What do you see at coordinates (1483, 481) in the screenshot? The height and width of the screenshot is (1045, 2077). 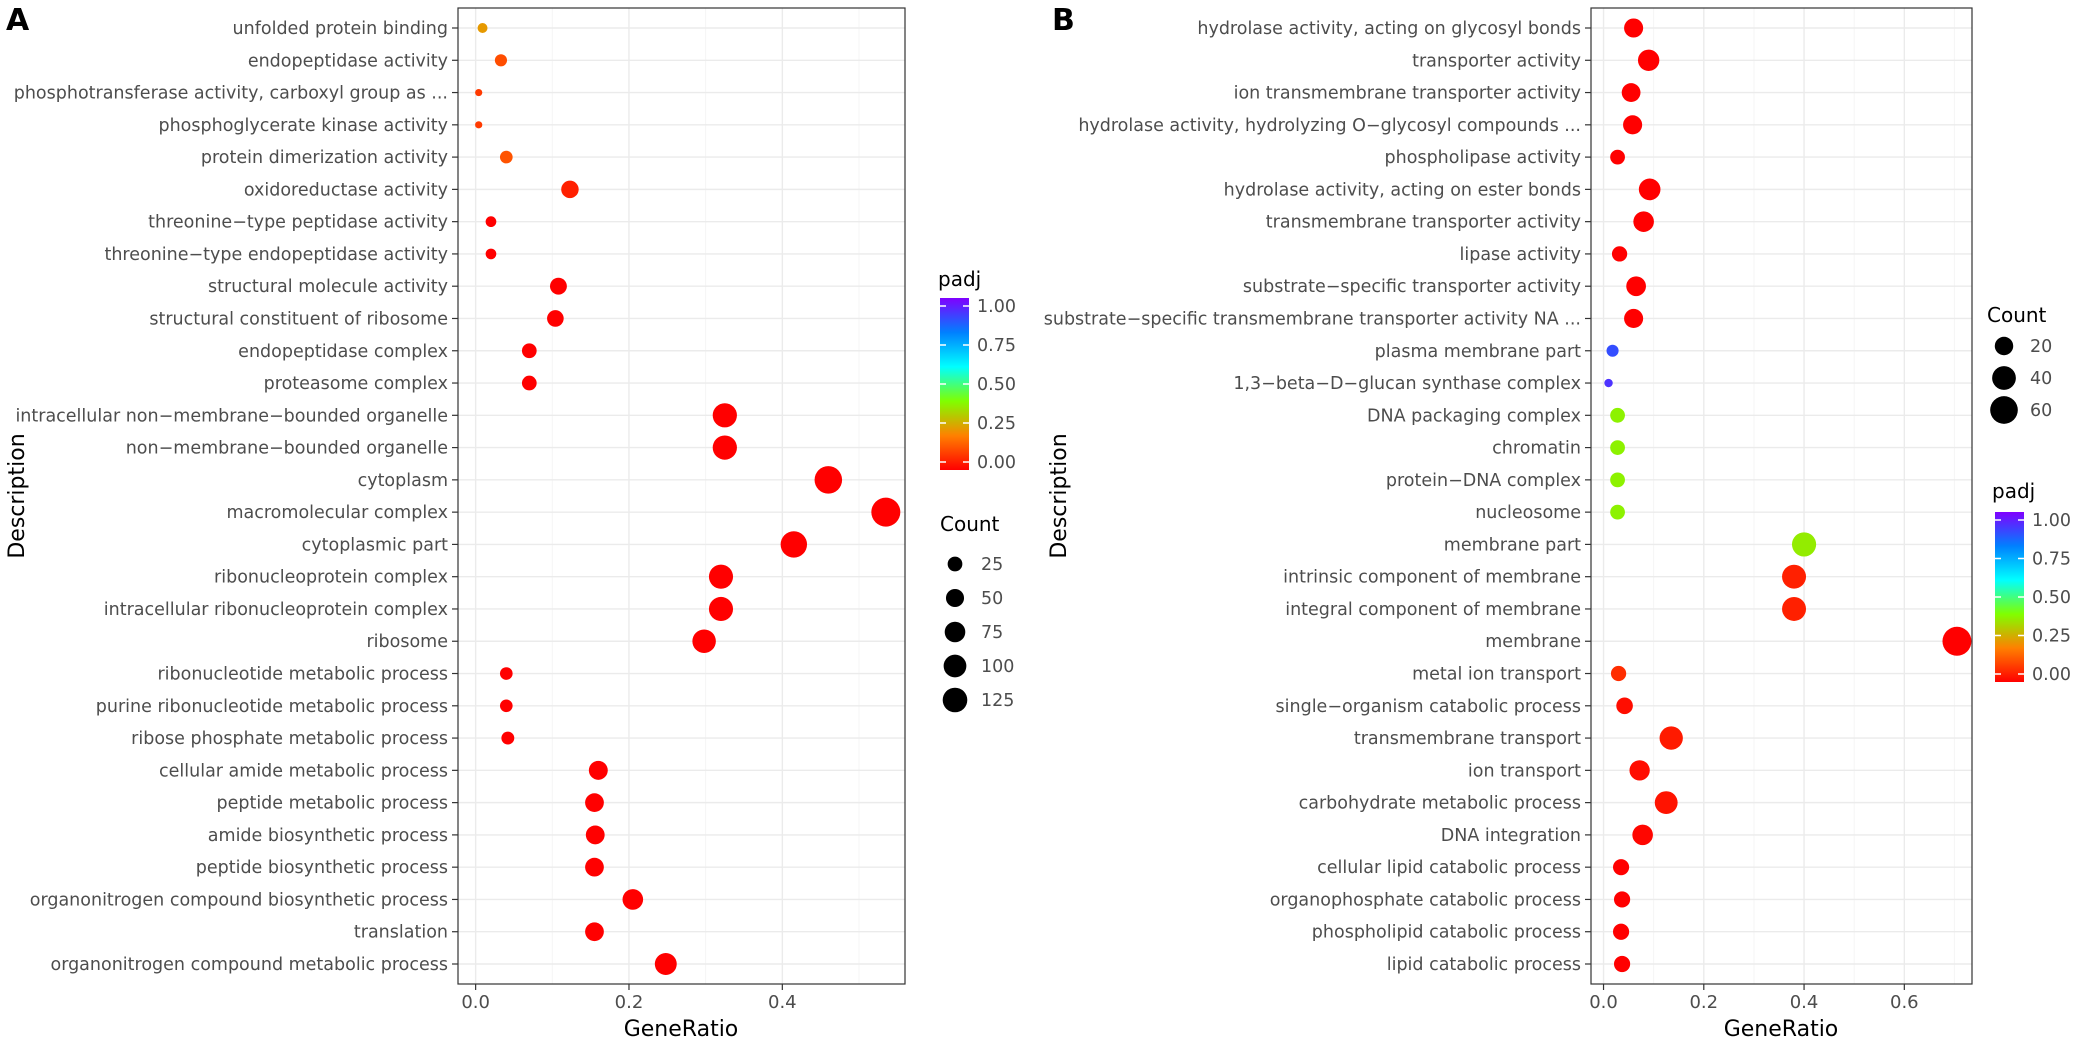 I see `category-label: protein−DNA complex` at bounding box center [1483, 481].